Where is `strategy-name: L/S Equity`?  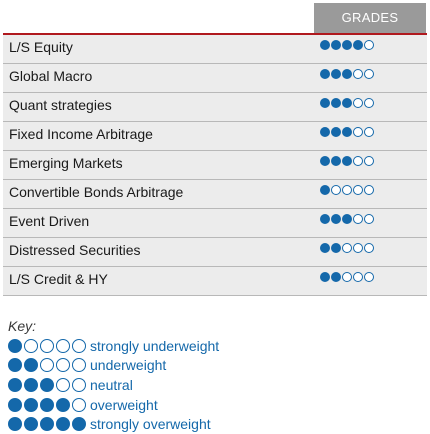
strategy-name: L/S Equity is located at coordinates (41, 47).